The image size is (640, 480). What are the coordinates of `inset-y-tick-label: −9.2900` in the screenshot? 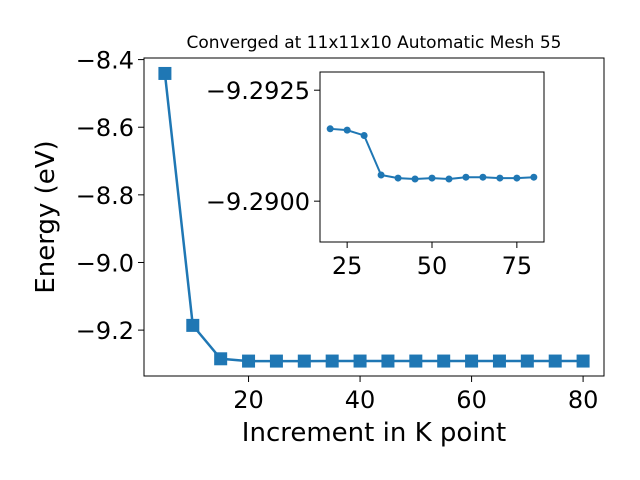 It's located at (258, 202).